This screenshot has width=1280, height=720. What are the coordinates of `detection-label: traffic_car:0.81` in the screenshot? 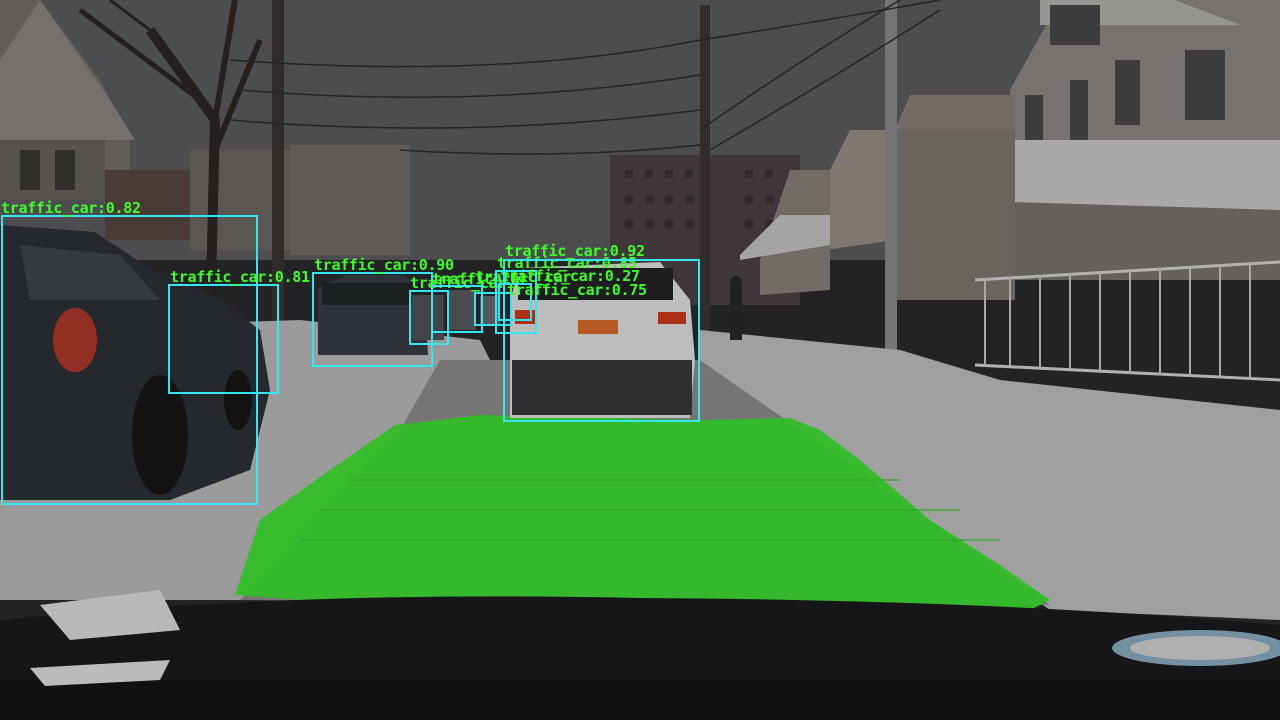 It's located at (240, 277).